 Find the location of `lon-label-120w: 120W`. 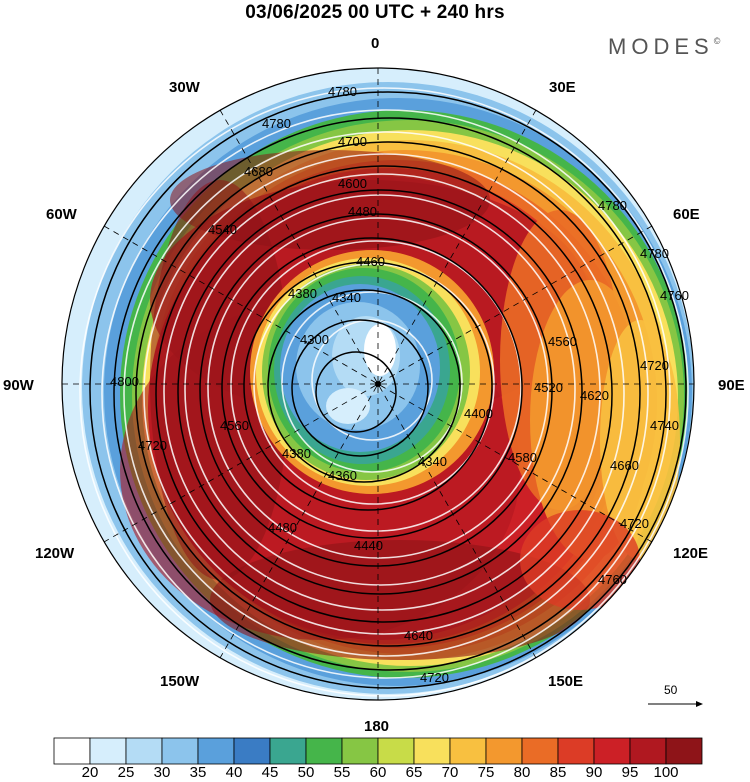

lon-label-120w: 120W is located at coordinates (55, 553).